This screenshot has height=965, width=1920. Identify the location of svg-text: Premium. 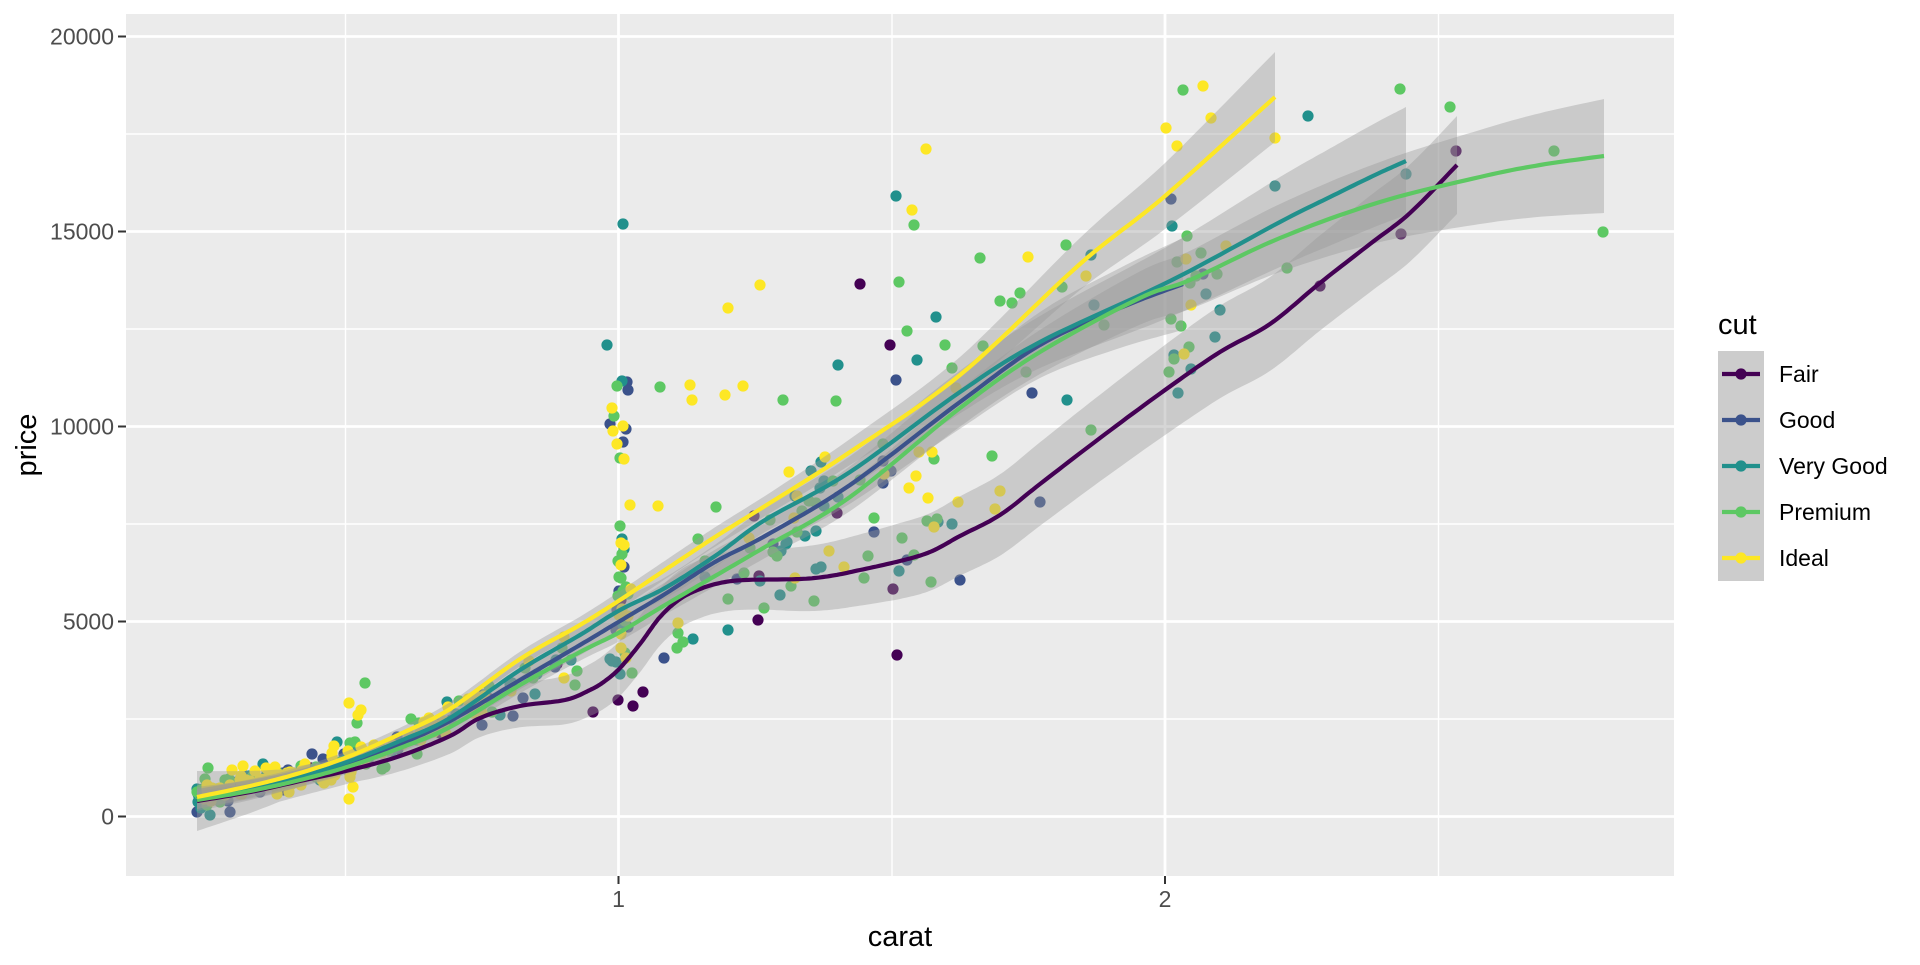
(1825, 512).